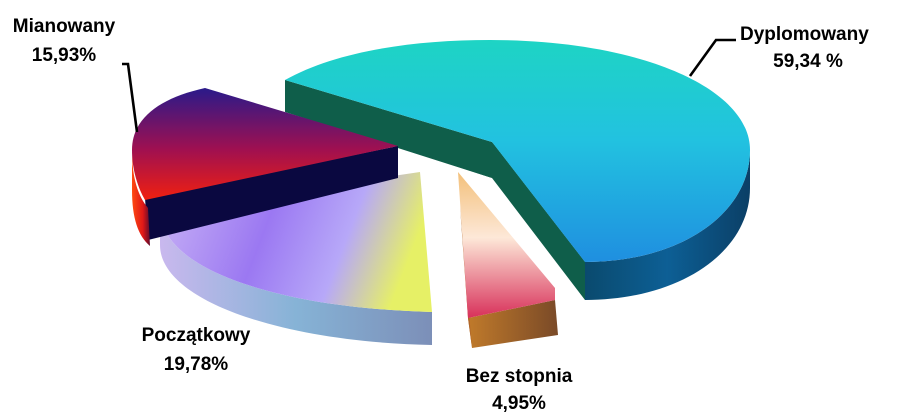 This screenshot has width=900, height=414. Describe the element at coordinates (667, 225) in the screenshot. I see `slice-side-dyplomowany` at that location.